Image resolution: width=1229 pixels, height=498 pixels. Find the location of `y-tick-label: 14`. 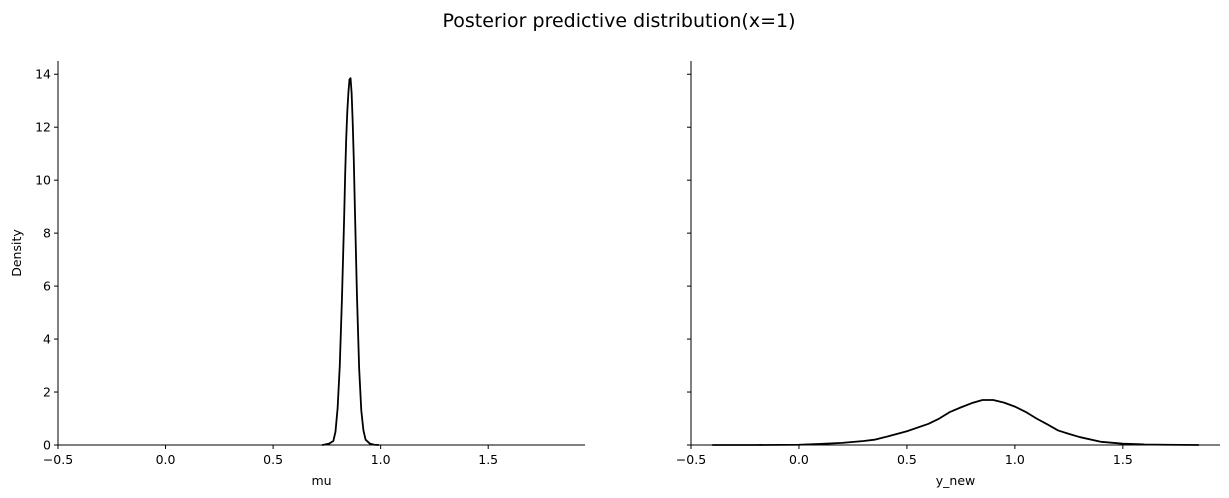

y-tick-label: 14 is located at coordinates (43, 74).